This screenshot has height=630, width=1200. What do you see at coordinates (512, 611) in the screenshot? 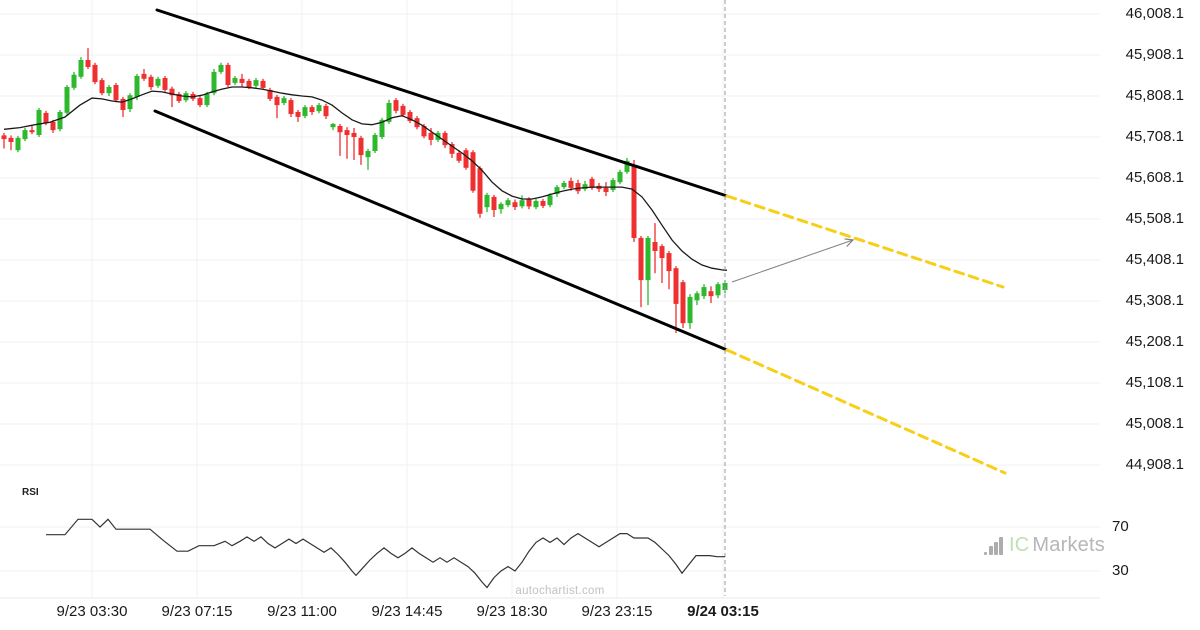
I see `time-tick-label: 9/23 18:30` at bounding box center [512, 611].